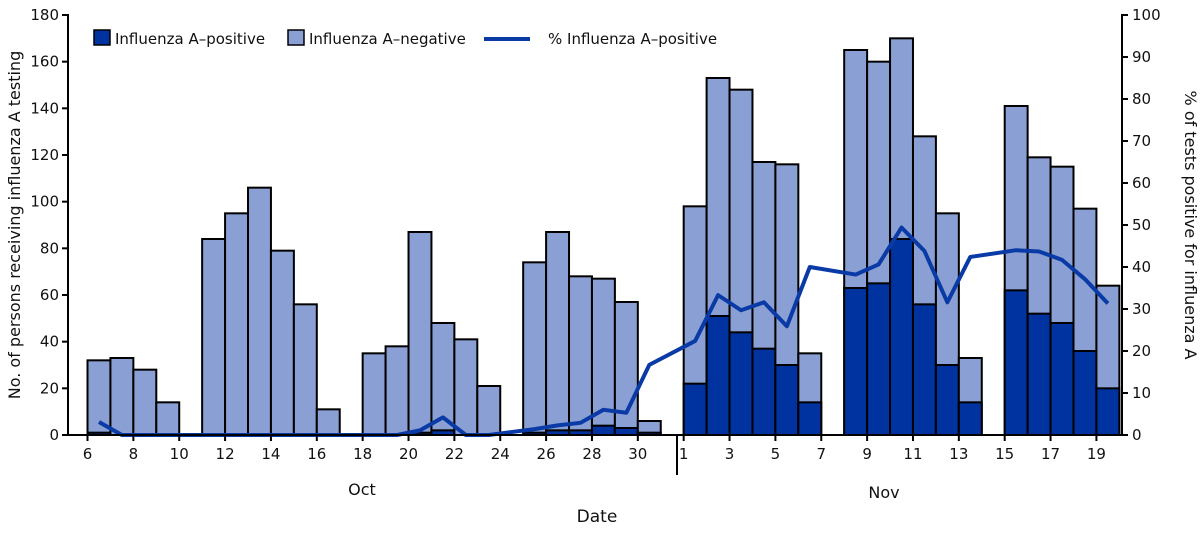 This screenshot has width=1200, height=539. Describe the element at coordinates (362, 454) in the screenshot. I see `x-tick-label: 18` at that location.